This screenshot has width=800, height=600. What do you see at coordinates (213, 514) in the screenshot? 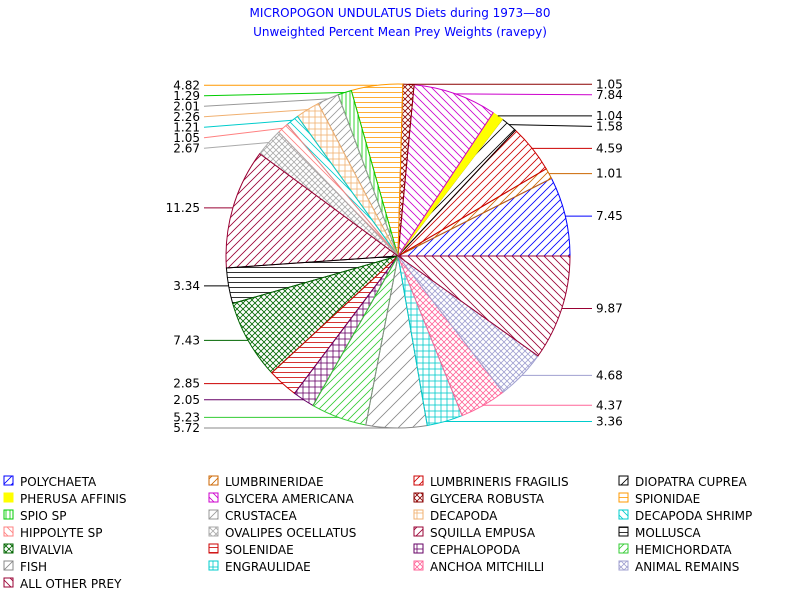
I see `legend-swatch-crustacea` at bounding box center [213, 514].